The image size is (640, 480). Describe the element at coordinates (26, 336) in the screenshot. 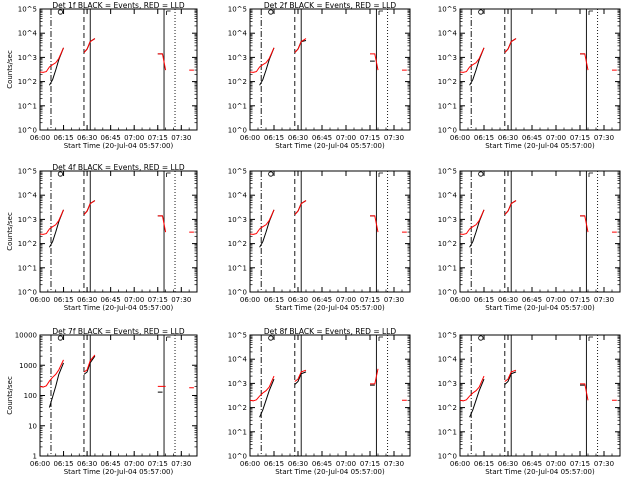

I see `y-tick-label: 10000` at that location.